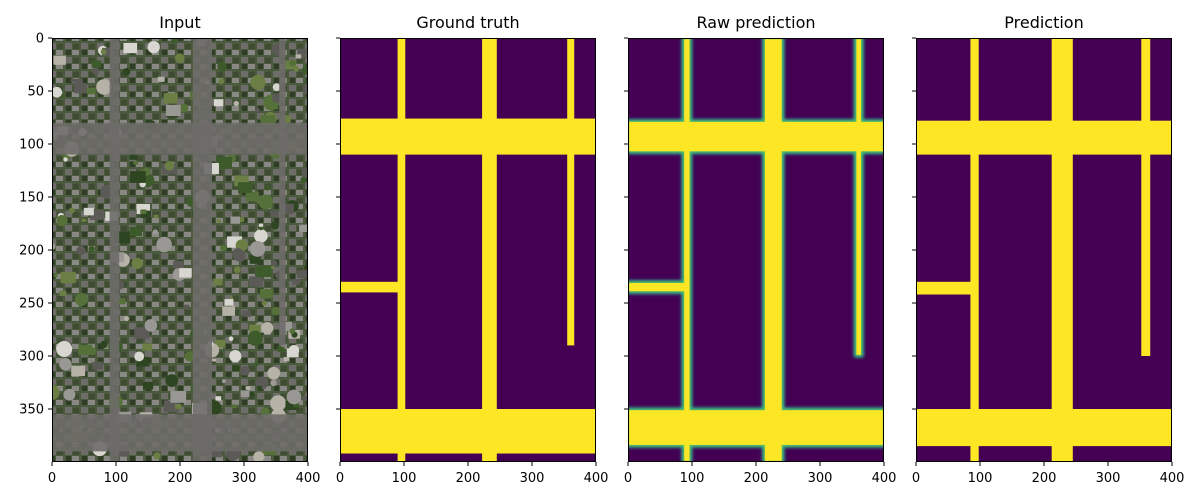 The width and height of the screenshot is (1200, 500). Describe the element at coordinates (31, 145) in the screenshot. I see `y-tick-label: 100` at that location.